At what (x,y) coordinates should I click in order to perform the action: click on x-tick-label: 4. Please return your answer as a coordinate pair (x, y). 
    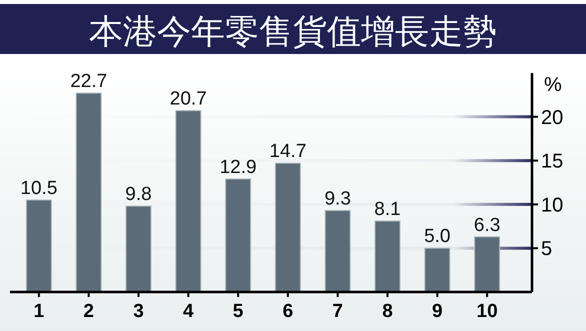
    Looking at the image, I should click on (188, 311).